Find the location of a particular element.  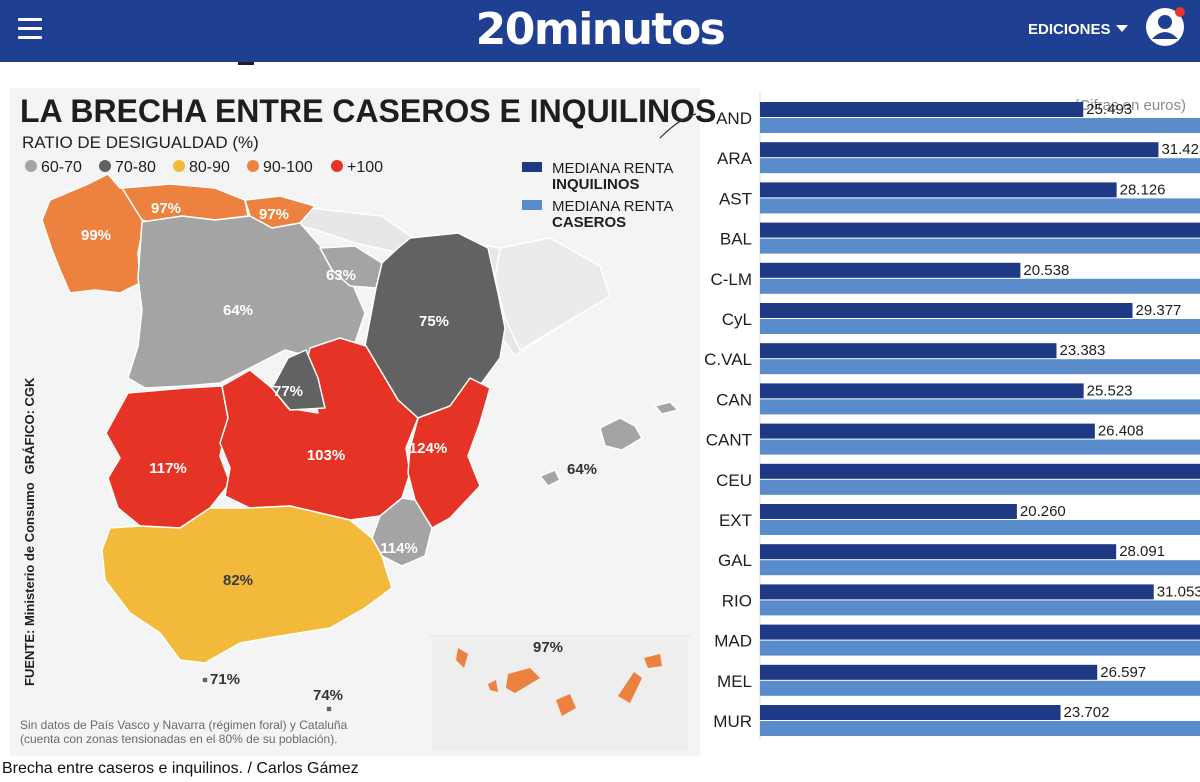

source-label: FUENTE: Ministerio de Consumo is located at coordinates (29, 584).